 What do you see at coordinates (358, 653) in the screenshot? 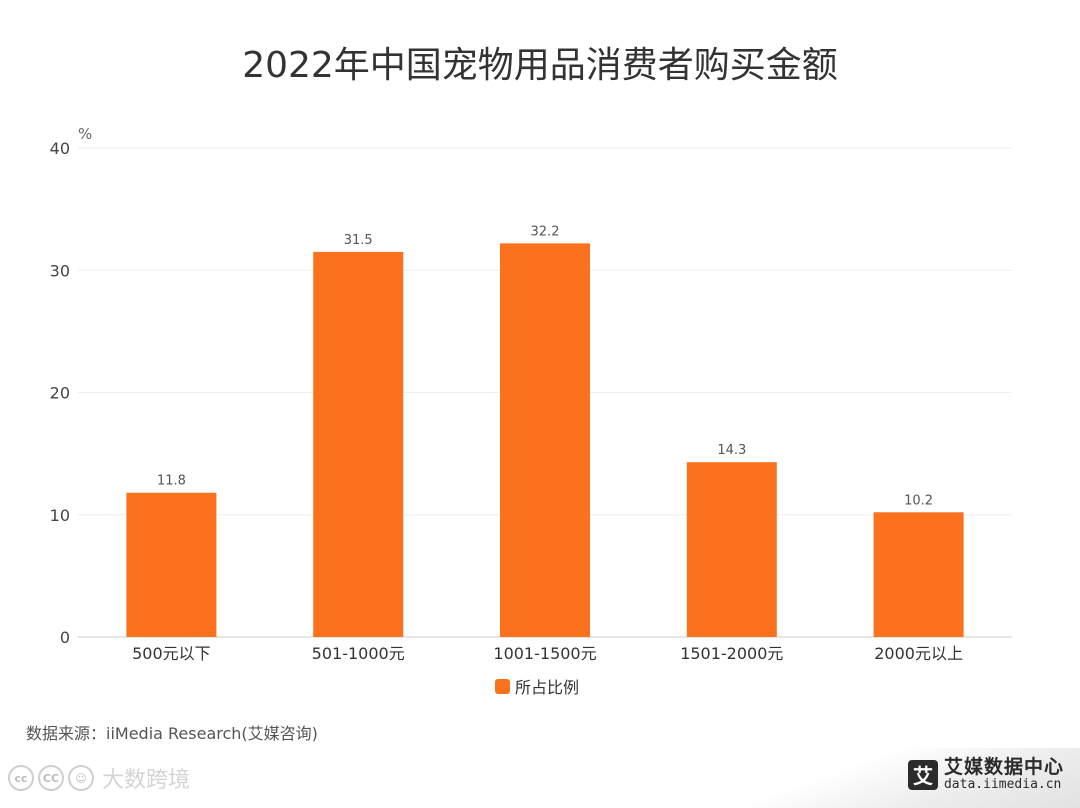
I see `x-tick-label: 501-1000元` at bounding box center [358, 653].